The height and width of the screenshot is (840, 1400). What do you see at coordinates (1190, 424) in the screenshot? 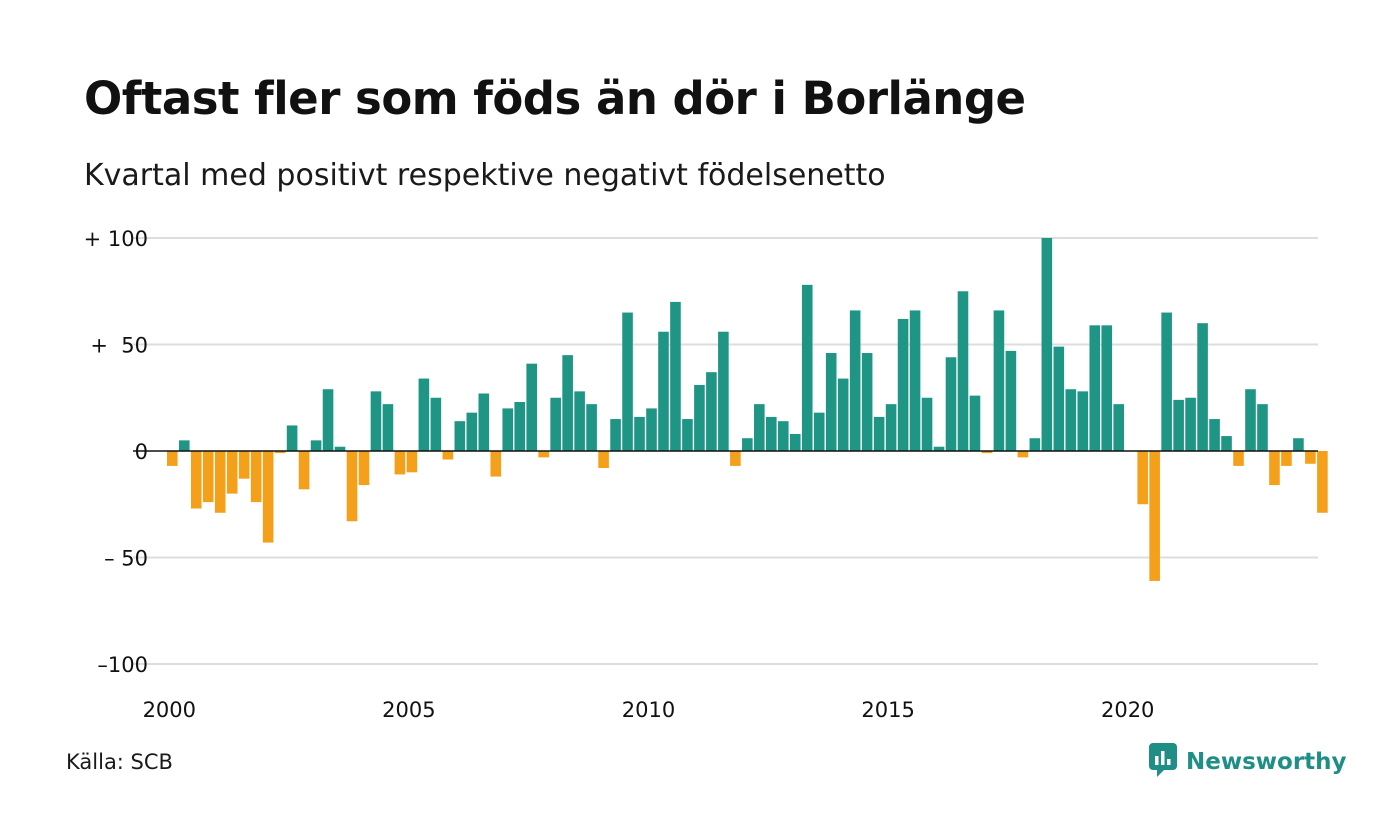
I see `bar-2021-q2` at bounding box center [1190, 424].